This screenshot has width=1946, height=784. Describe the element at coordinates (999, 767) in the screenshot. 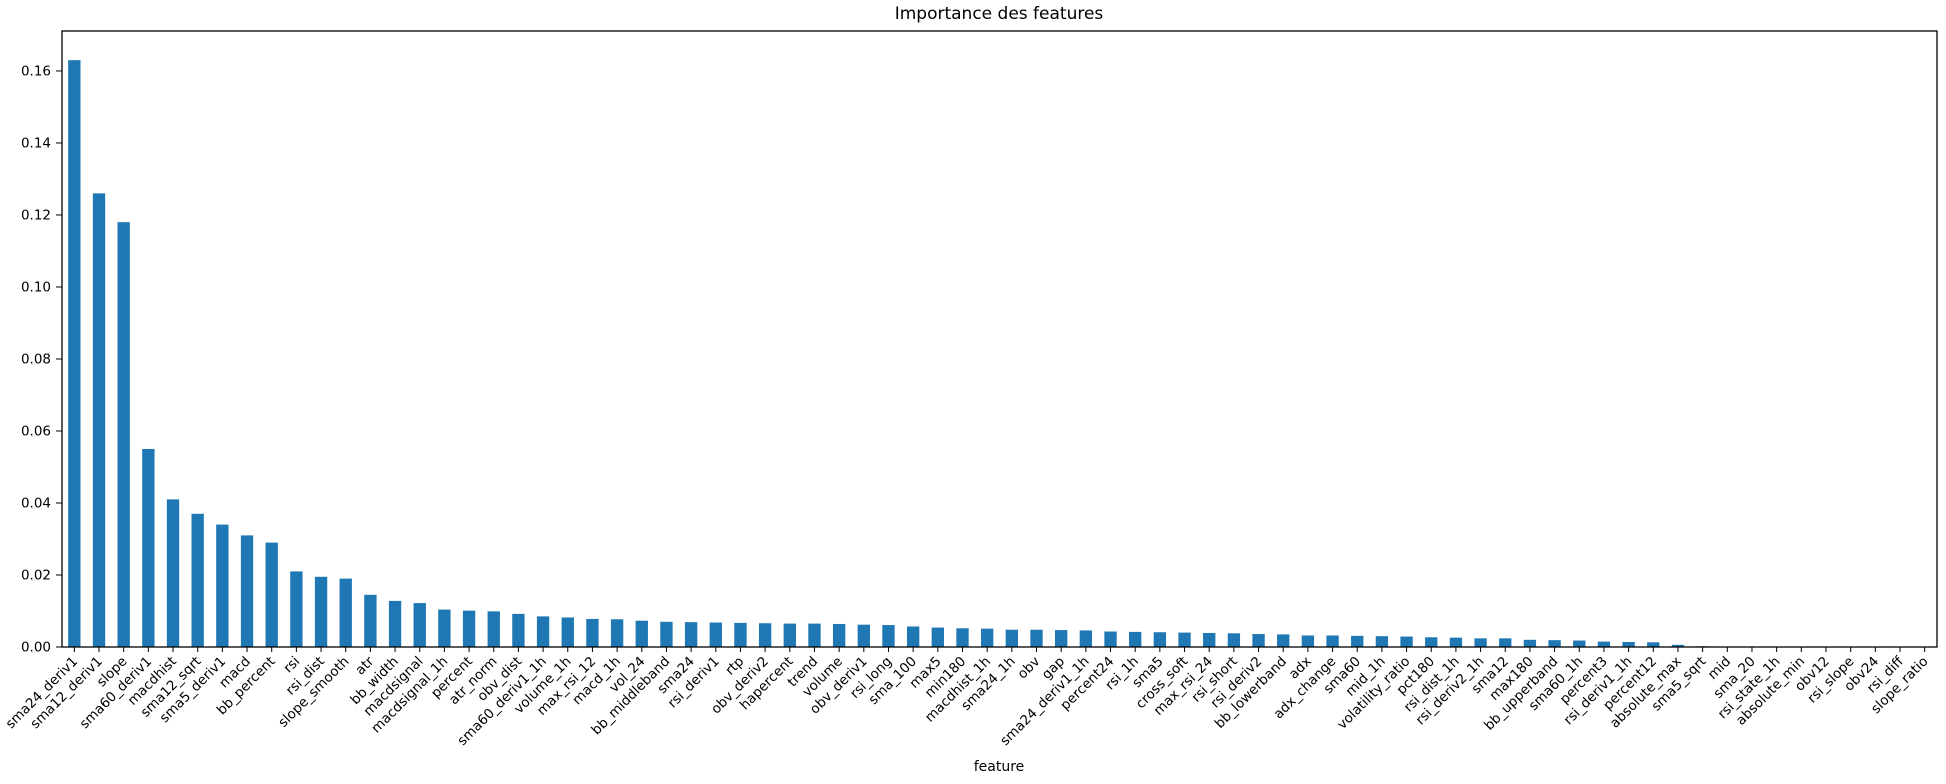

I see `x-axis-label: feature` at that location.